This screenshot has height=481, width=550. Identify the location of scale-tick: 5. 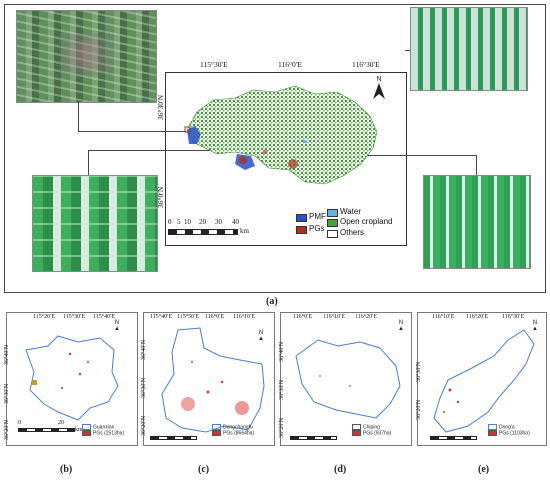
(179, 222).